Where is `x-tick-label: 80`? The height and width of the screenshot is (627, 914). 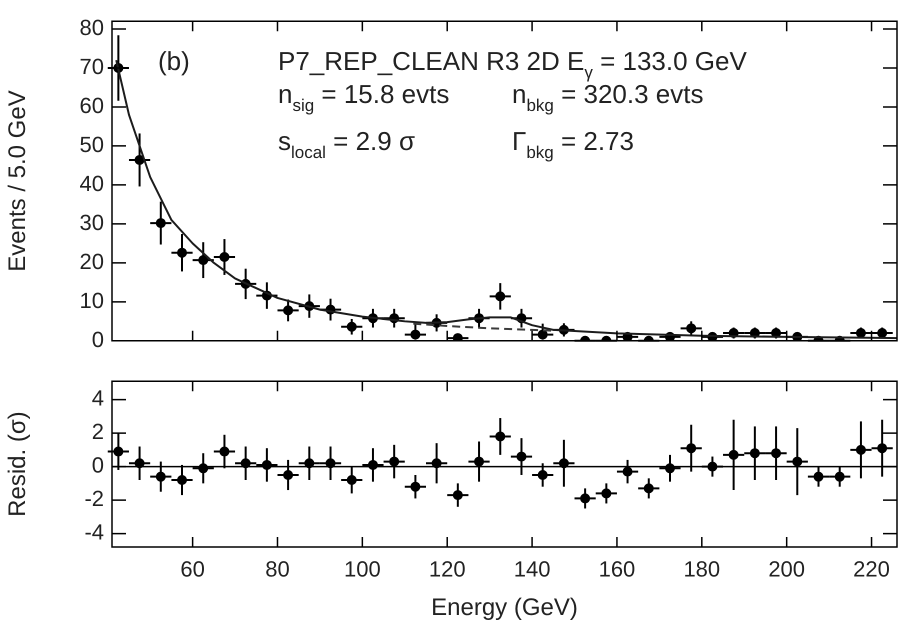 x-tick-label: 80 is located at coordinates (277, 569).